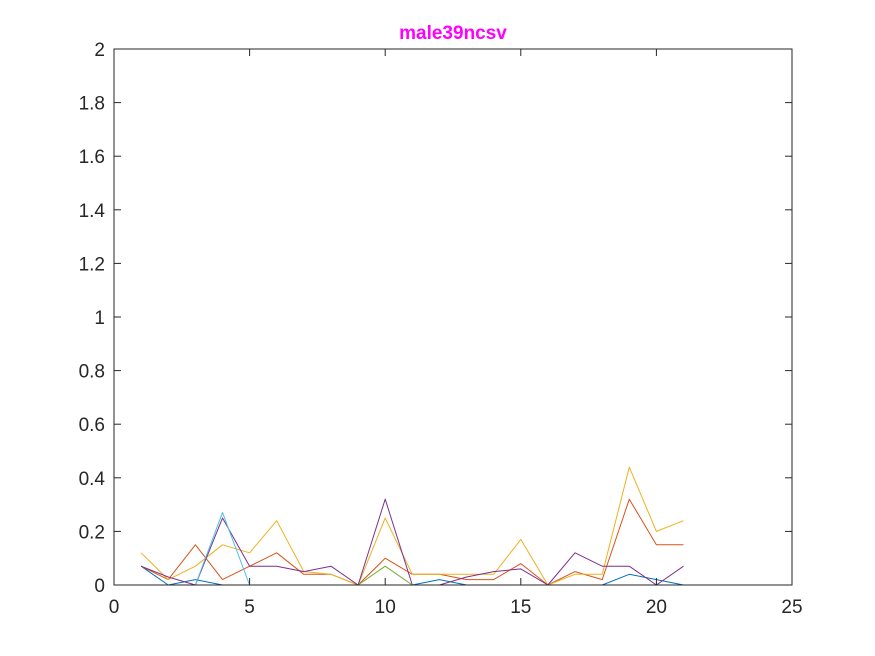 The height and width of the screenshot is (656, 875). I want to click on y-tick-label: 1, so click(99, 318).